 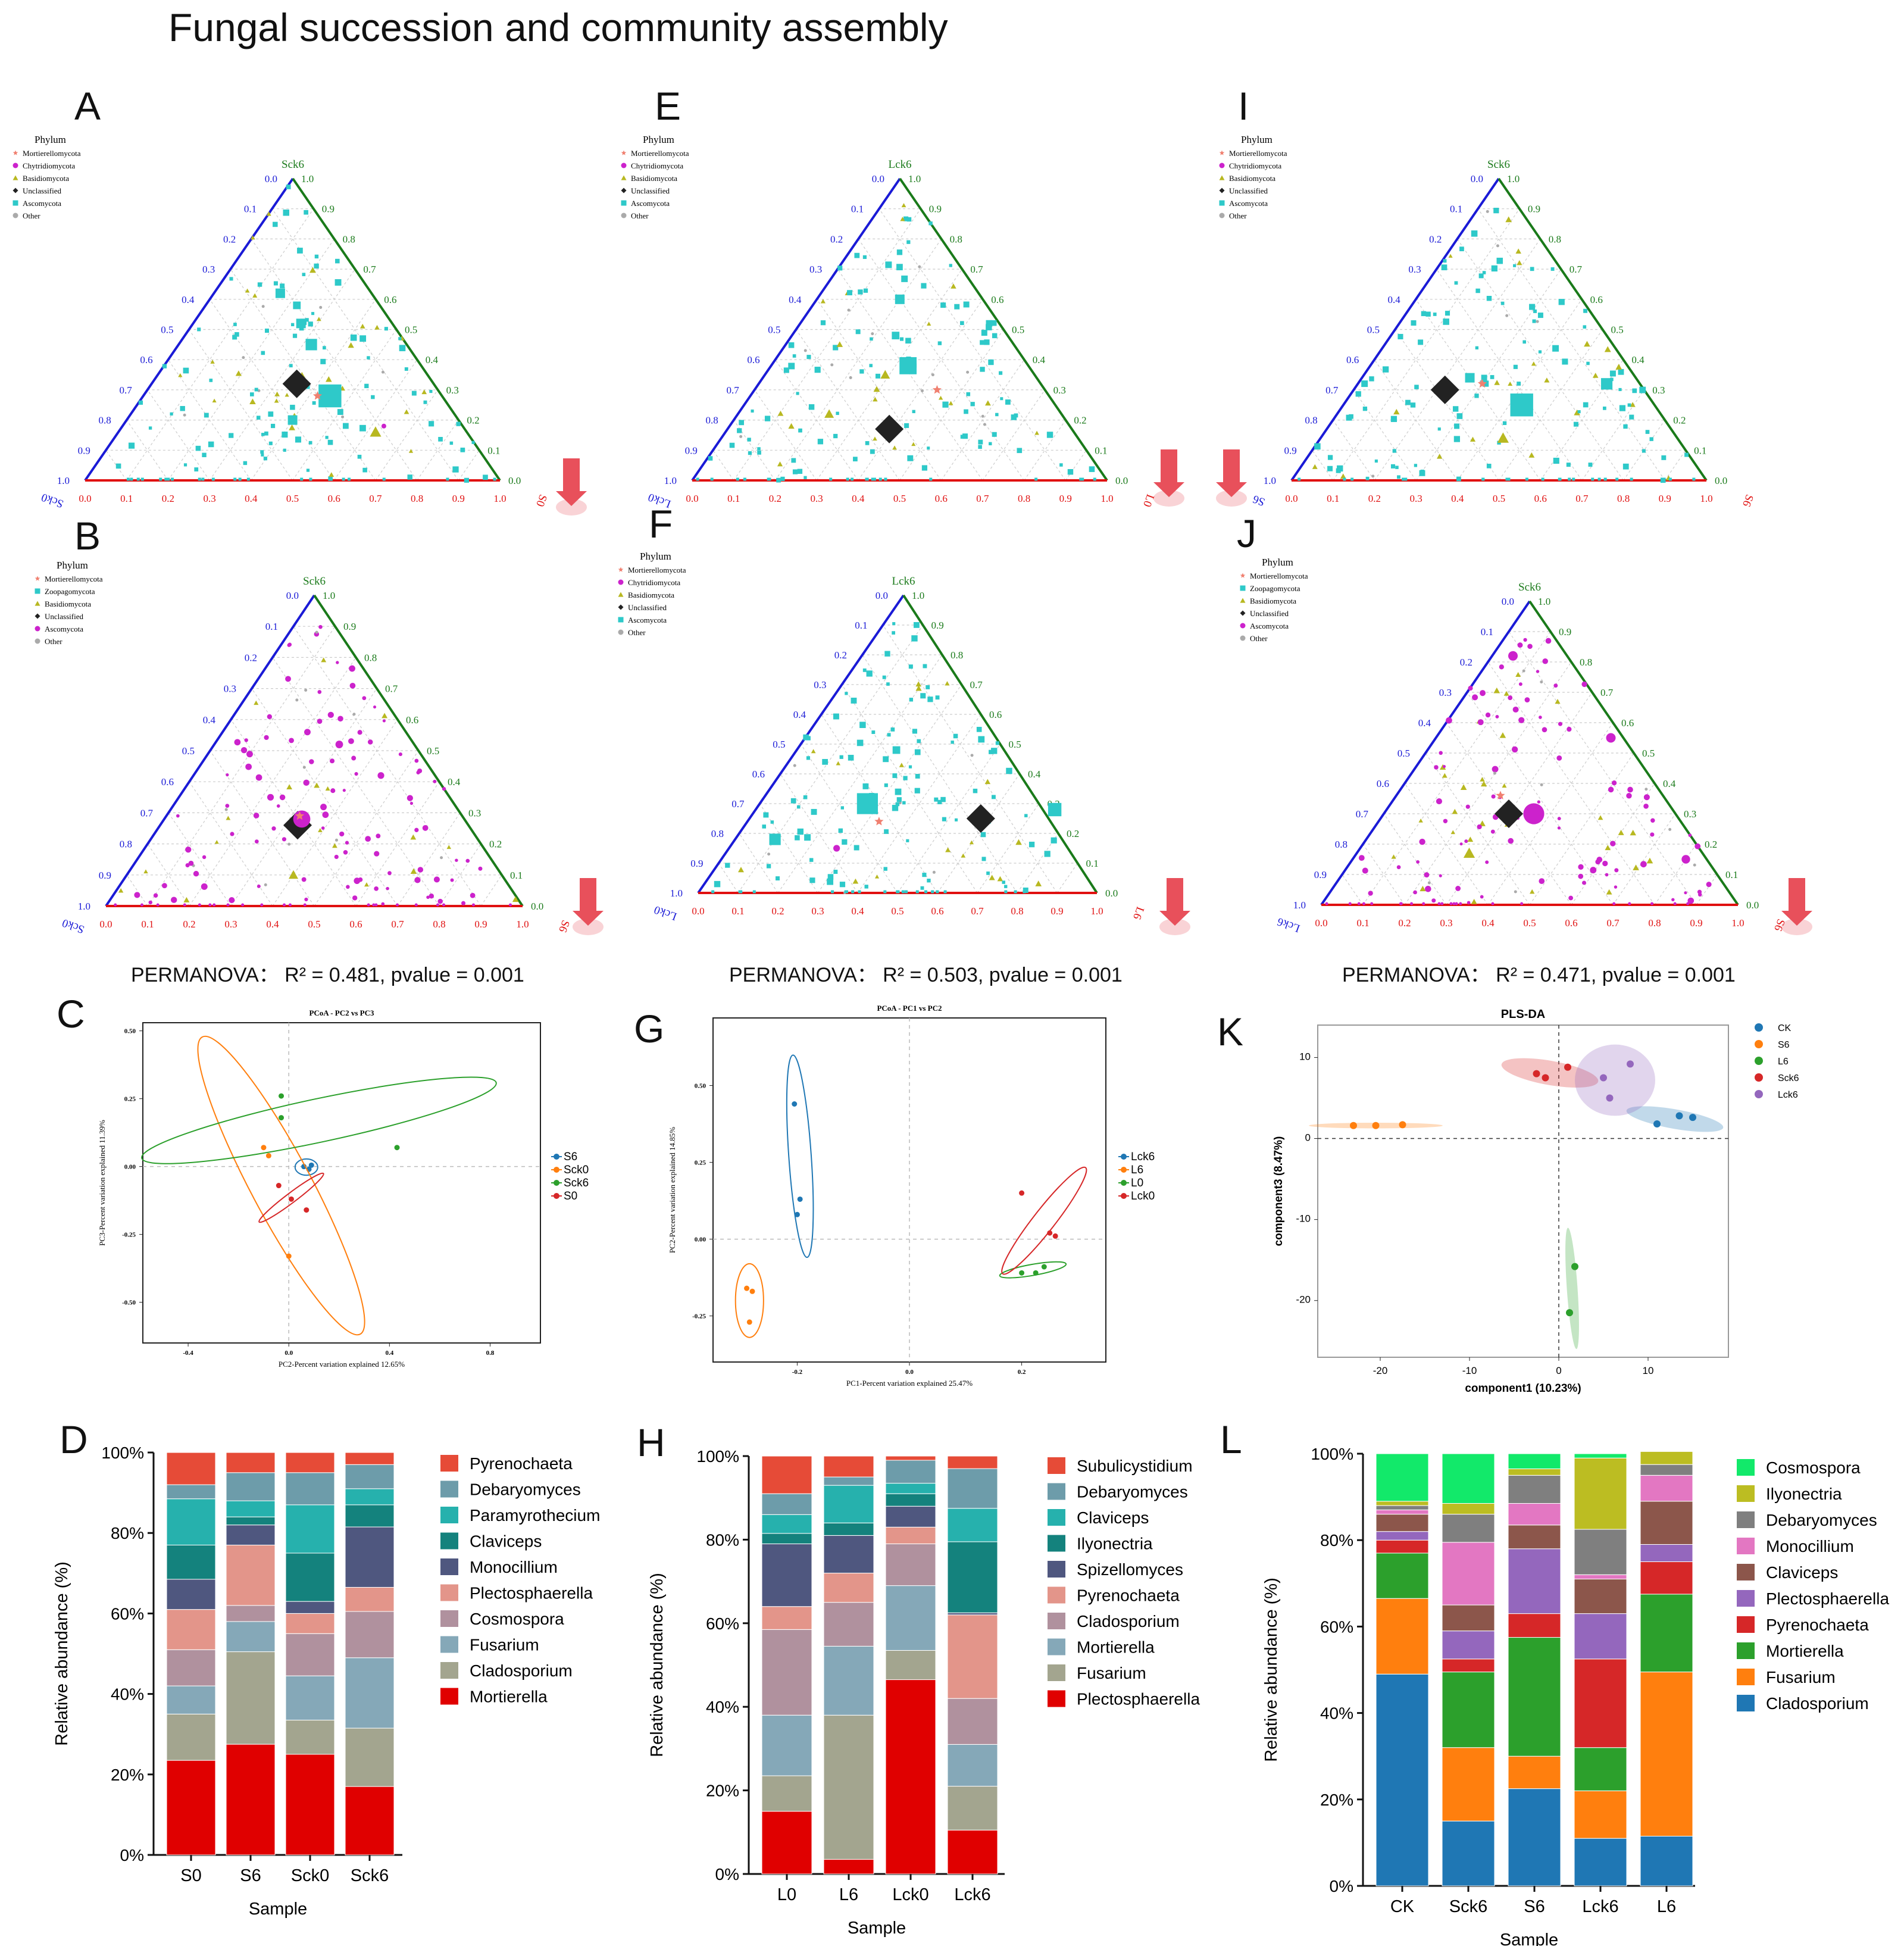 I want to click on top-vertex-label: Sck6, so click(x=314, y=581).